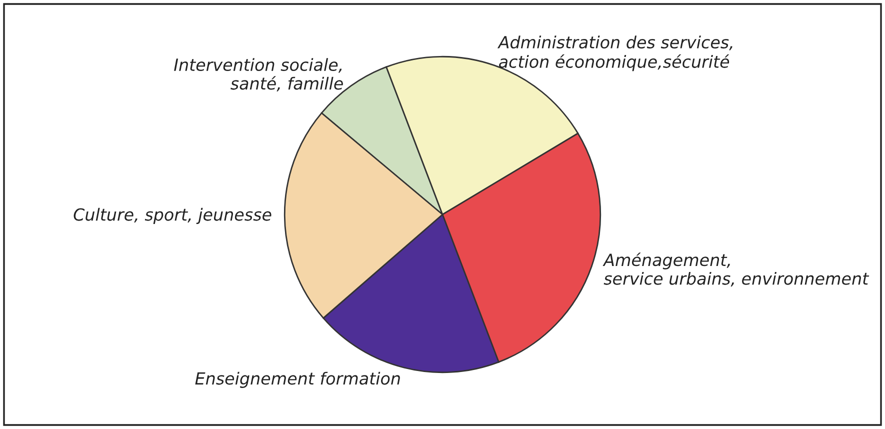  What do you see at coordinates (614, 54) in the screenshot?
I see `slice-label: Administration des services, action économique,sécurité` at bounding box center [614, 54].